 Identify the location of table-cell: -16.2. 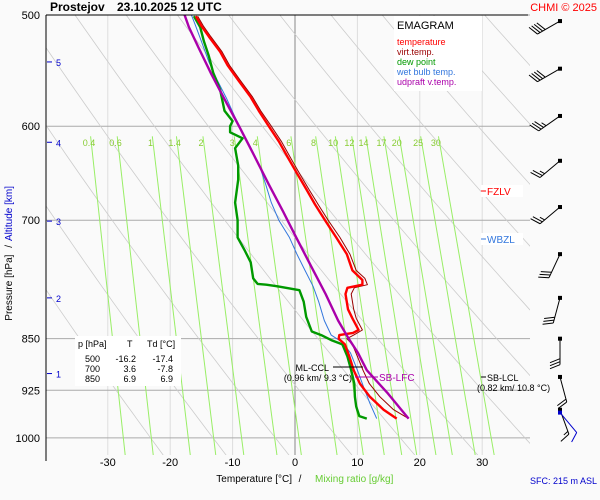
(125, 359).